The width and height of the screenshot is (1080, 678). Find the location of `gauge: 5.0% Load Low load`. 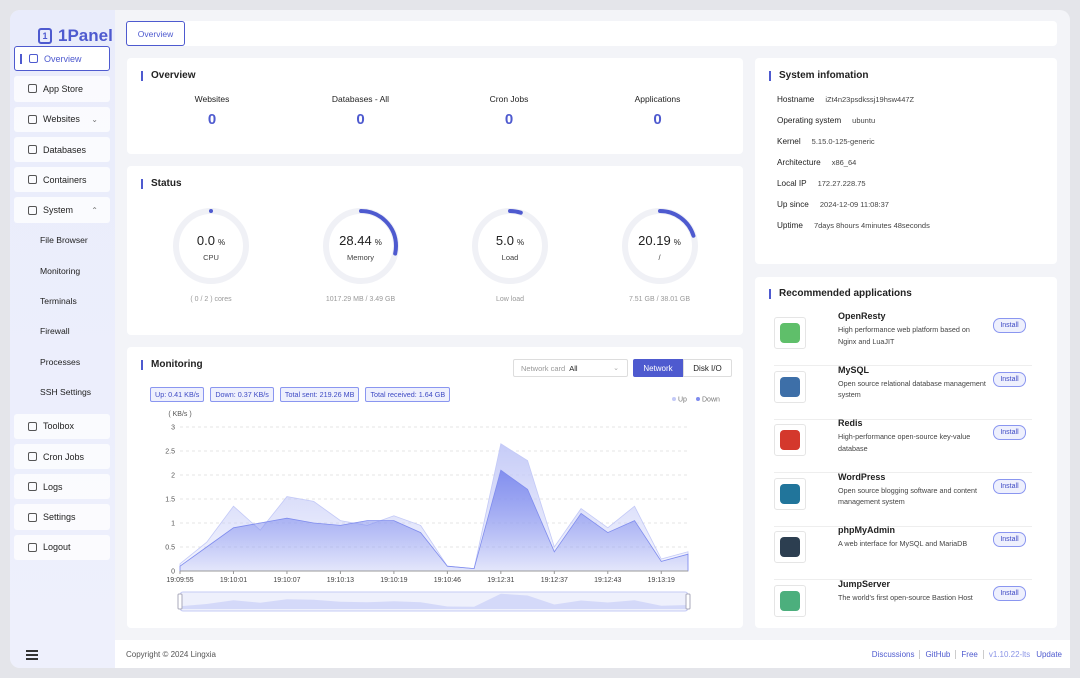

gauge: 5.0% Load Low load is located at coordinates (510, 257).